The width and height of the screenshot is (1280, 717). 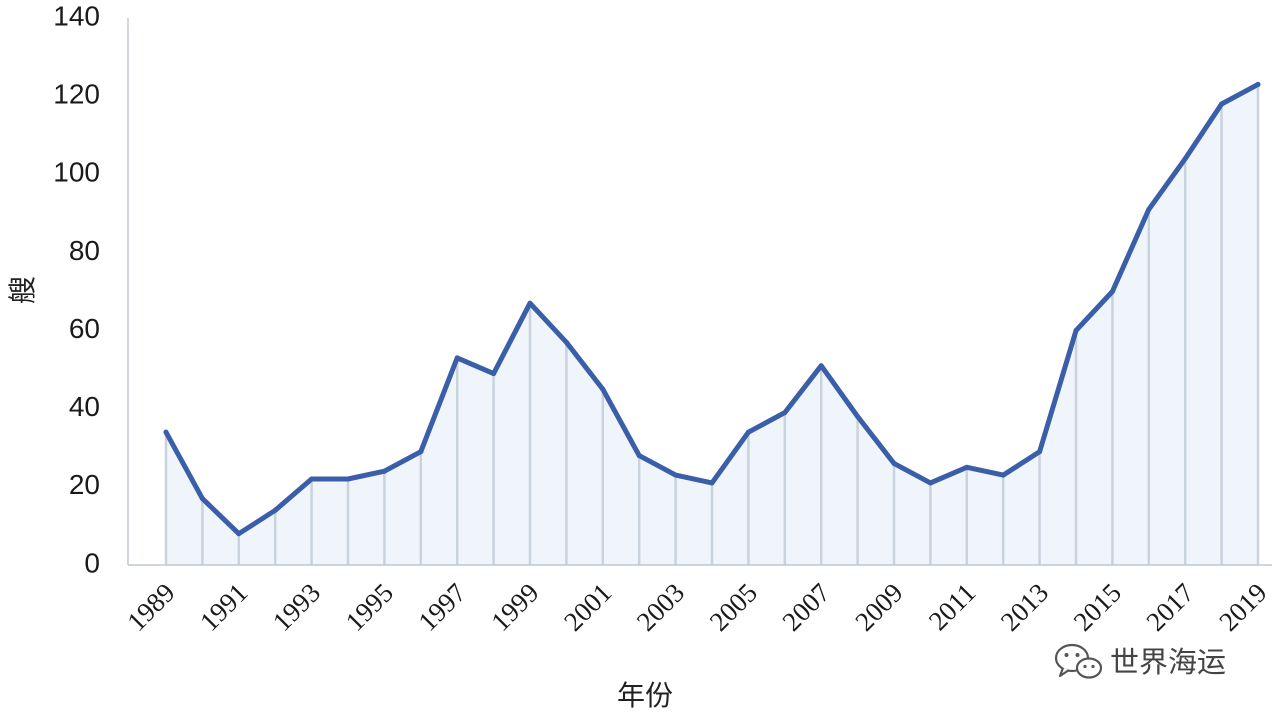 What do you see at coordinates (22, 290) in the screenshot?
I see `y-axis-title: 艘` at bounding box center [22, 290].